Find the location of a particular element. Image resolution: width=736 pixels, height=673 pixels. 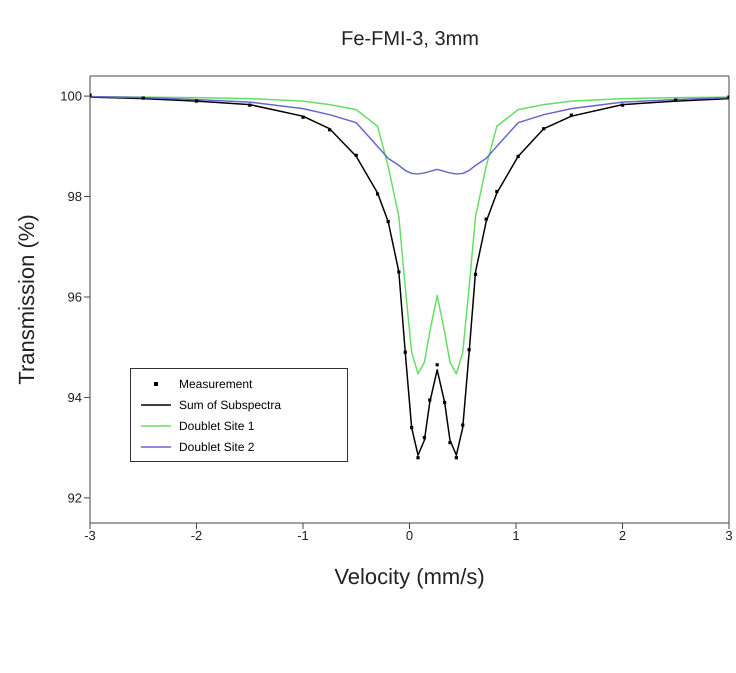

x-tick-label: -3 is located at coordinates (90, 536).